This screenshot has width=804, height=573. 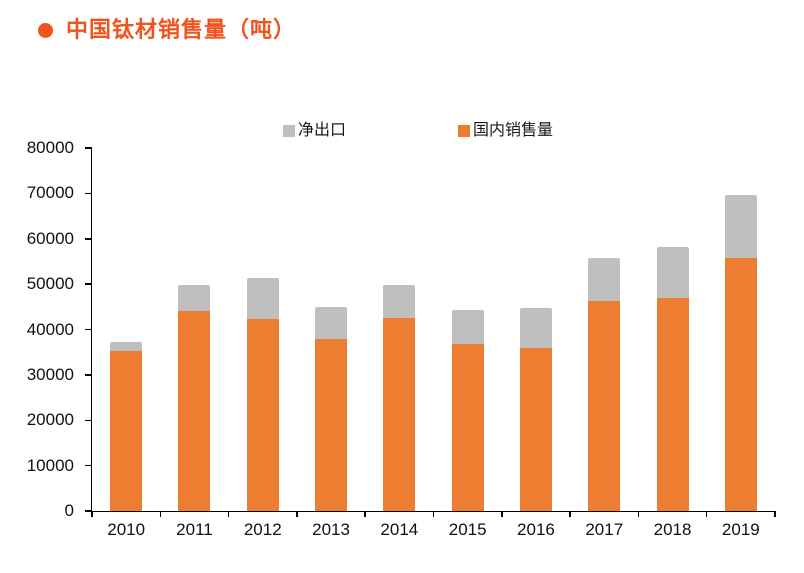 What do you see at coordinates (262, 415) in the screenshot?
I see `bar-2012-domestic-sales` at bounding box center [262, 415].